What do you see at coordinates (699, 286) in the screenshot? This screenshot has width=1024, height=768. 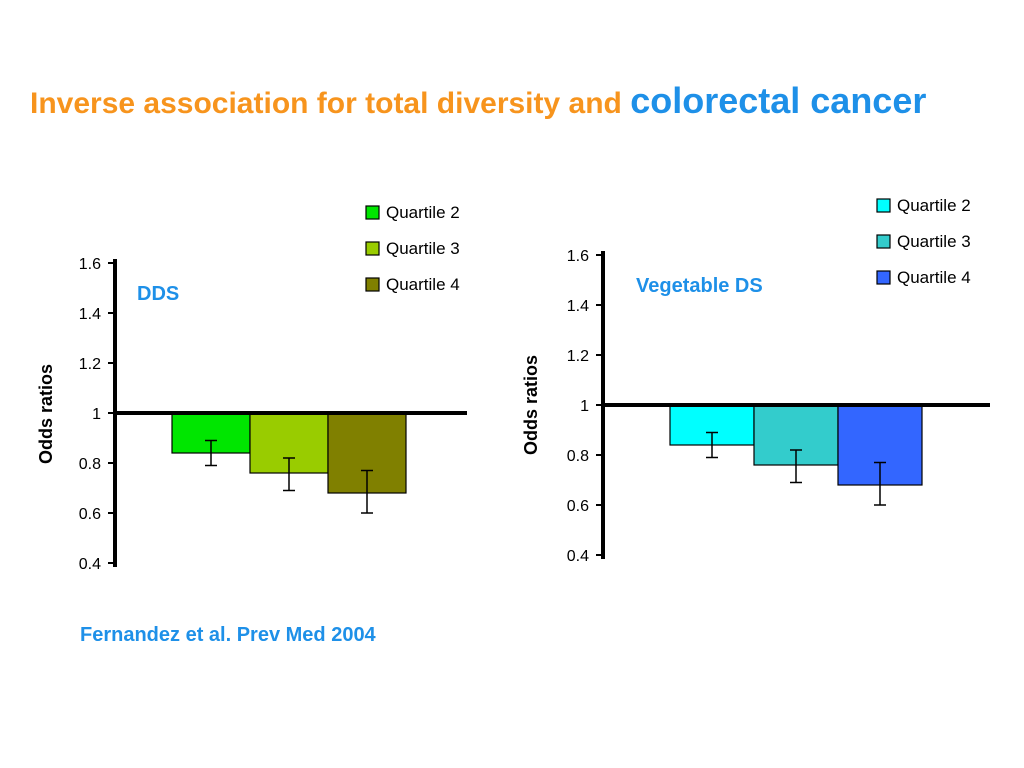 I see `chart-title: Vegetable DS` at bounding box center [699, 286].